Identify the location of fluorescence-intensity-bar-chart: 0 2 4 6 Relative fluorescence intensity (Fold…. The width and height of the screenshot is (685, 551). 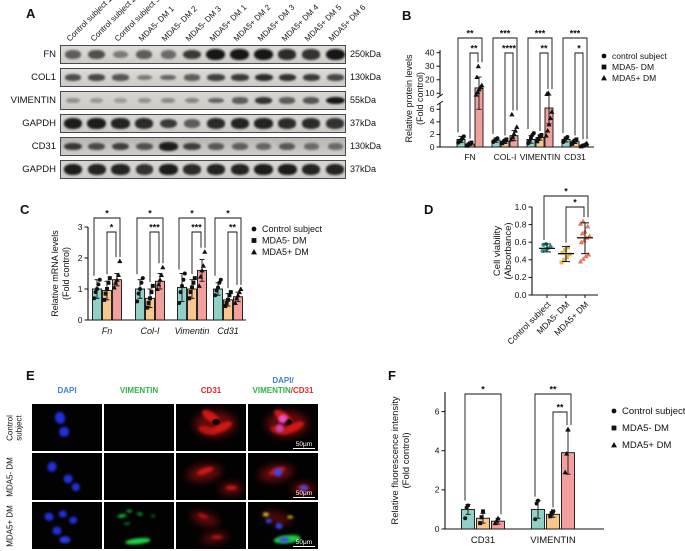
(537, 466).